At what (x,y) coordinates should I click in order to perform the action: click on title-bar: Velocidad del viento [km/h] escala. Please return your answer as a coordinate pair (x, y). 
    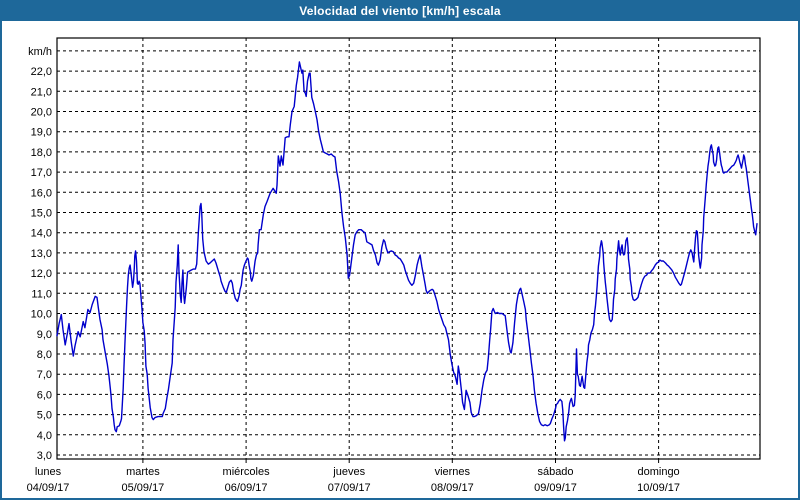
    Looking at the image, I should click on (400, 10).